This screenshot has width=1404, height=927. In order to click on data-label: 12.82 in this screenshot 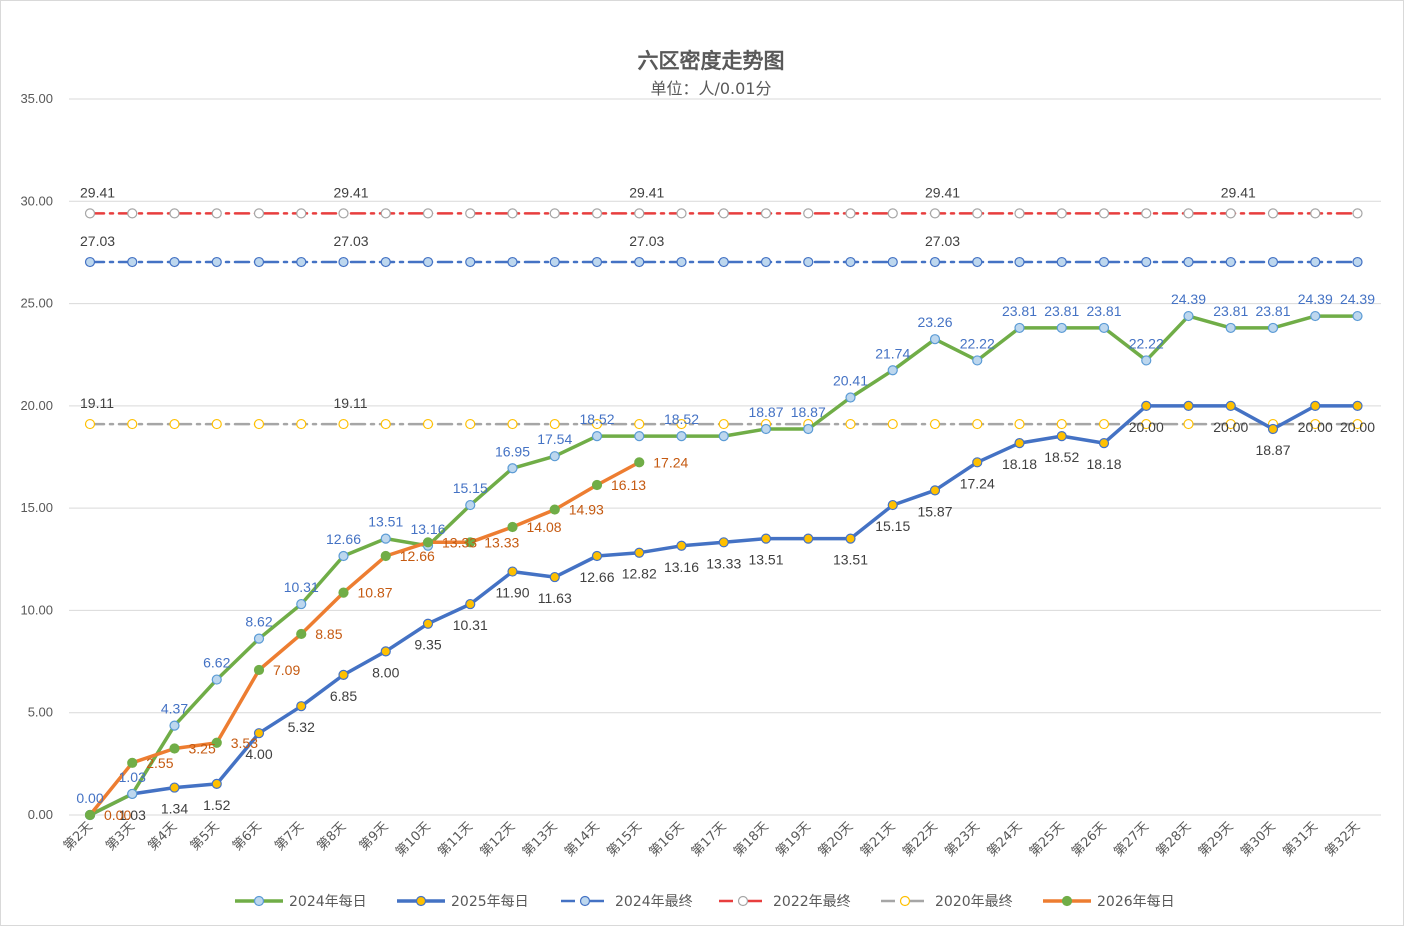, I will do `click(639, 574)`.